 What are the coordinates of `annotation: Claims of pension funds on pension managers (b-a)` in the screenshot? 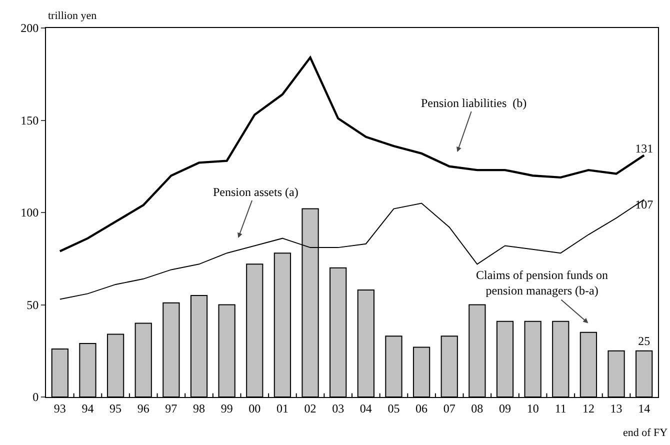 It's located at (542, 283).